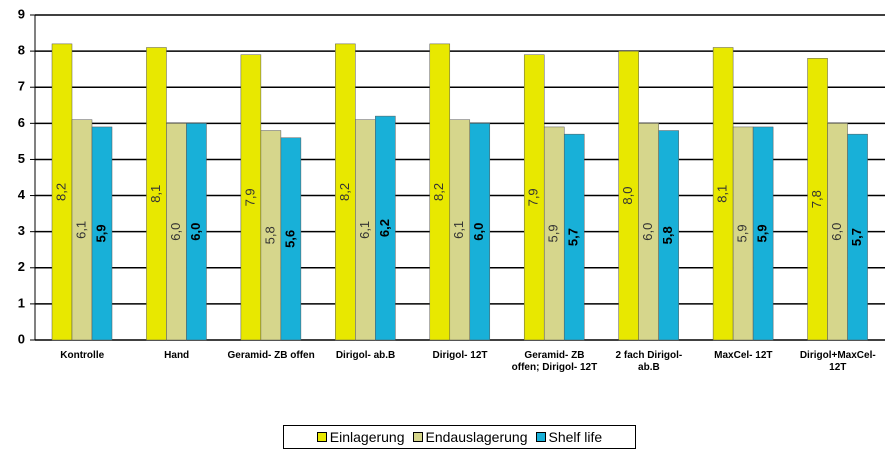 The width and height of the screenshot is (889, 450). Describe the element at coordinates (627, 196) in the screenshot. I see `value-label: 8,0` at that location.